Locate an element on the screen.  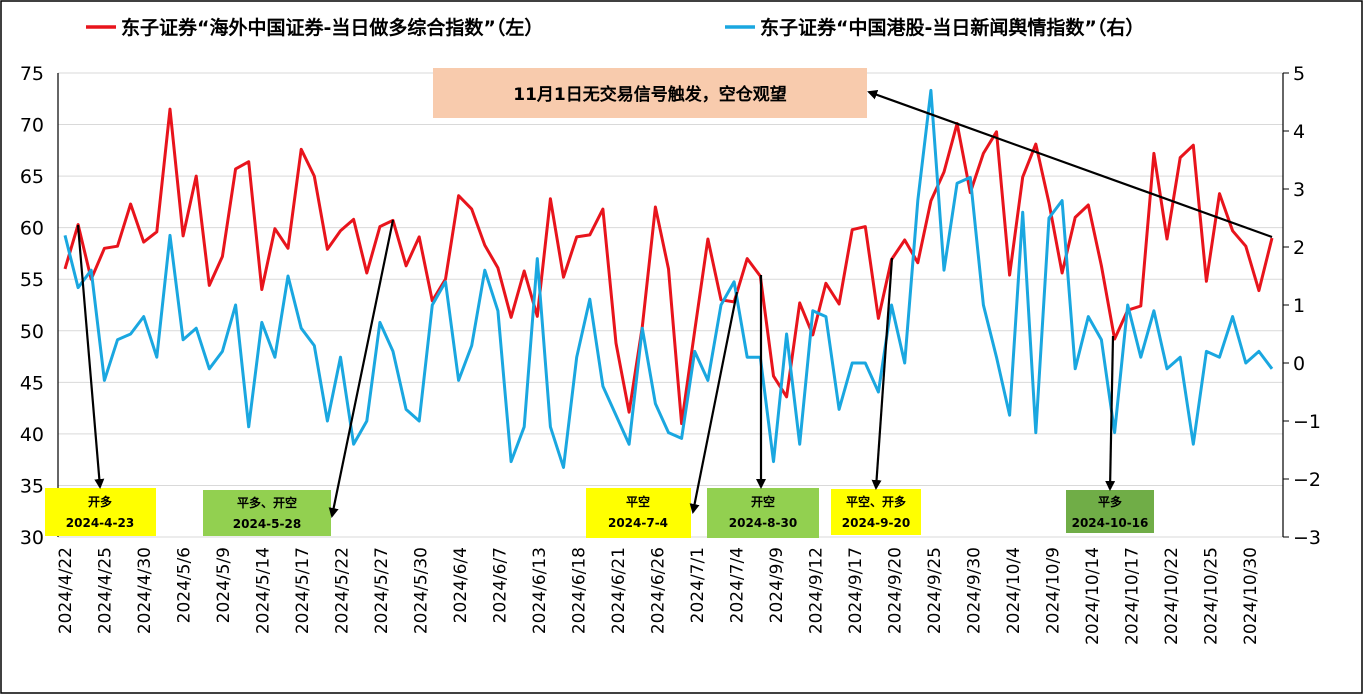
signal-box-4: 开空 2024-8-30 is located at coordinates (763, 513).